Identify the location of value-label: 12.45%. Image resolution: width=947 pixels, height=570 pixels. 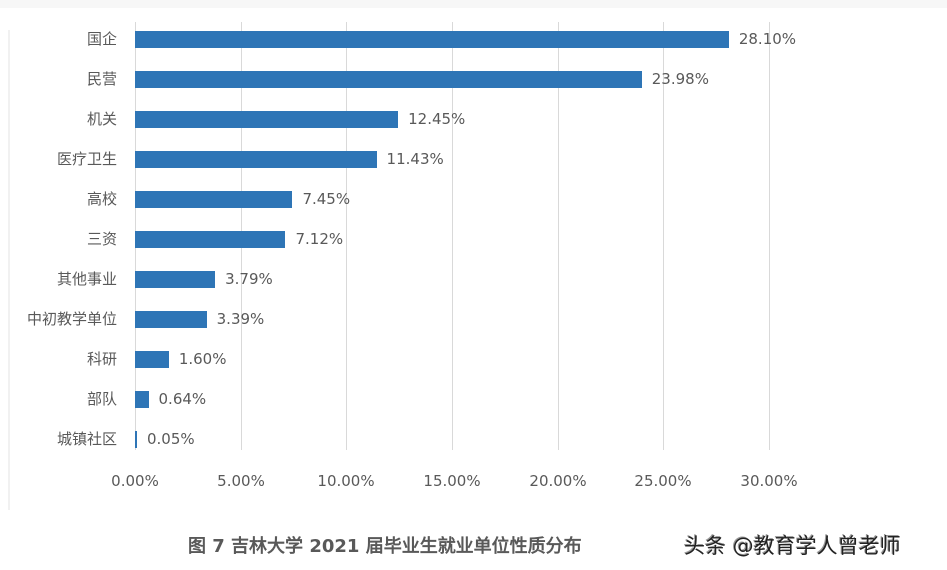
(437, 119).